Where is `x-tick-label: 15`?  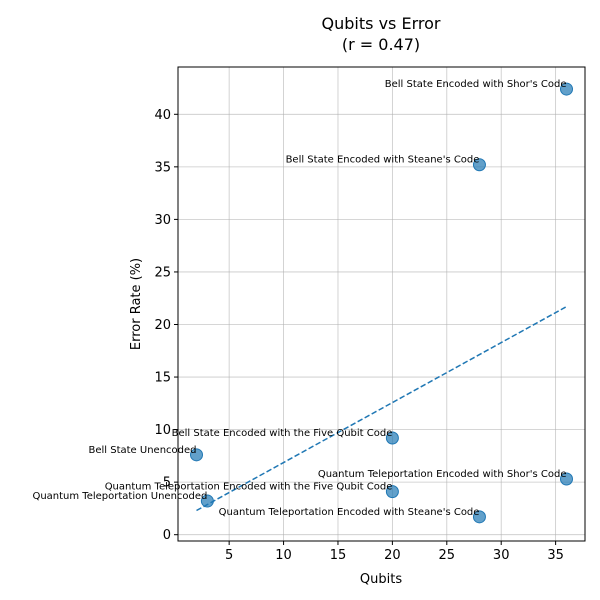 x-tick-label: 15 is located at coordinates (338, 555).